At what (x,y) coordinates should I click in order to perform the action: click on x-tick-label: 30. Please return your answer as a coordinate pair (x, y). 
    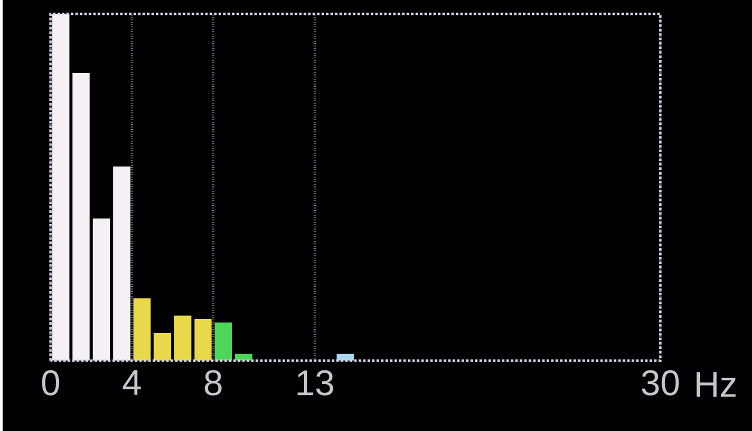
    Looking at the image, I should click on (660, 383).